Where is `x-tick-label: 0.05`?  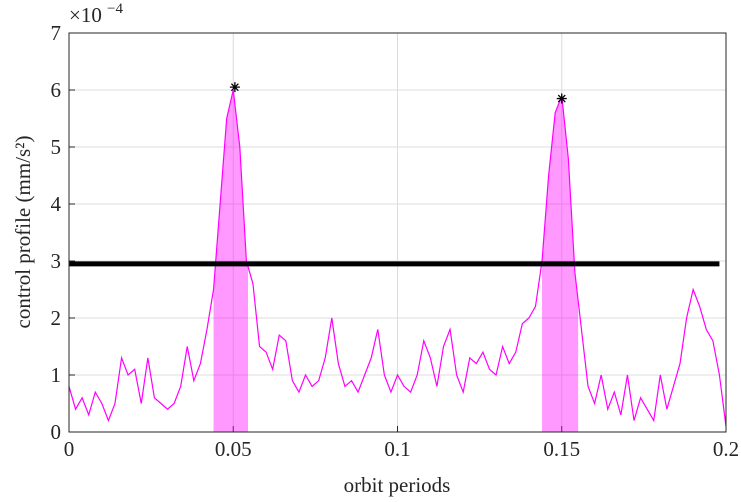 x-tick-label: 0.05 is located at coordinates (233, 449).